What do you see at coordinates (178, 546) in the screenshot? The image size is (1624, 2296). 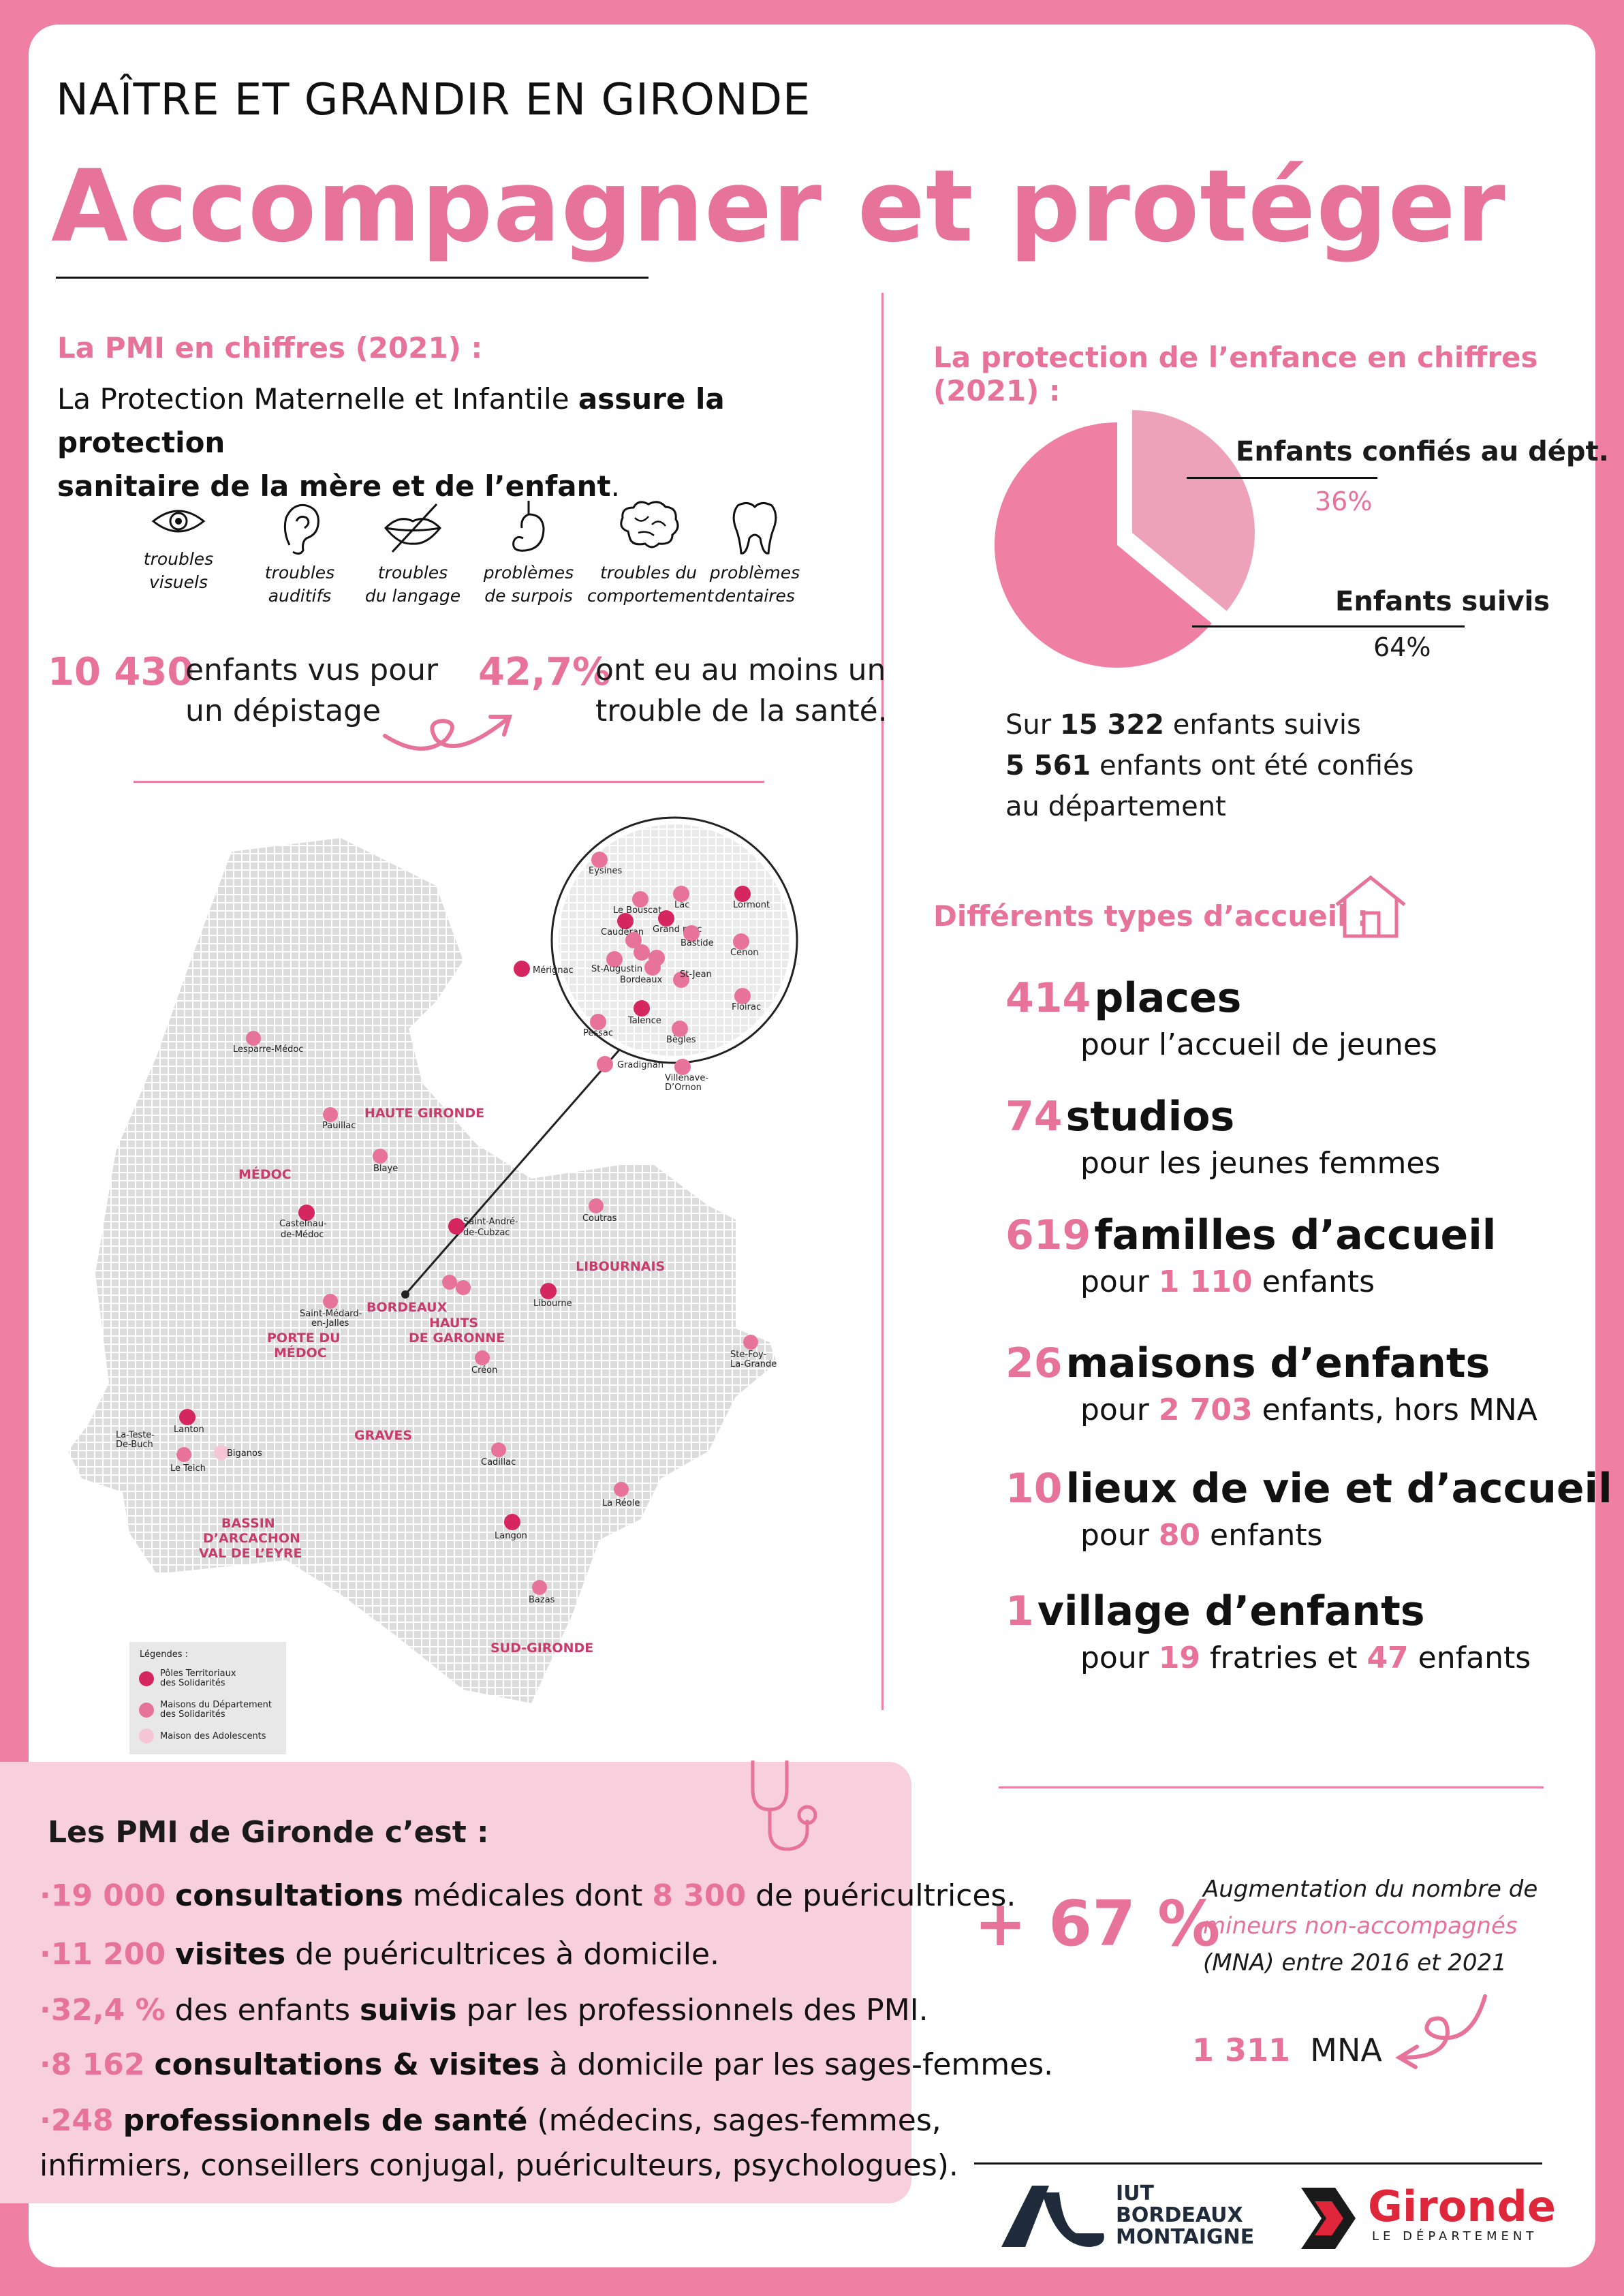 I see `icon-visuels: troubles visuels` at bounding box center [178, 546].